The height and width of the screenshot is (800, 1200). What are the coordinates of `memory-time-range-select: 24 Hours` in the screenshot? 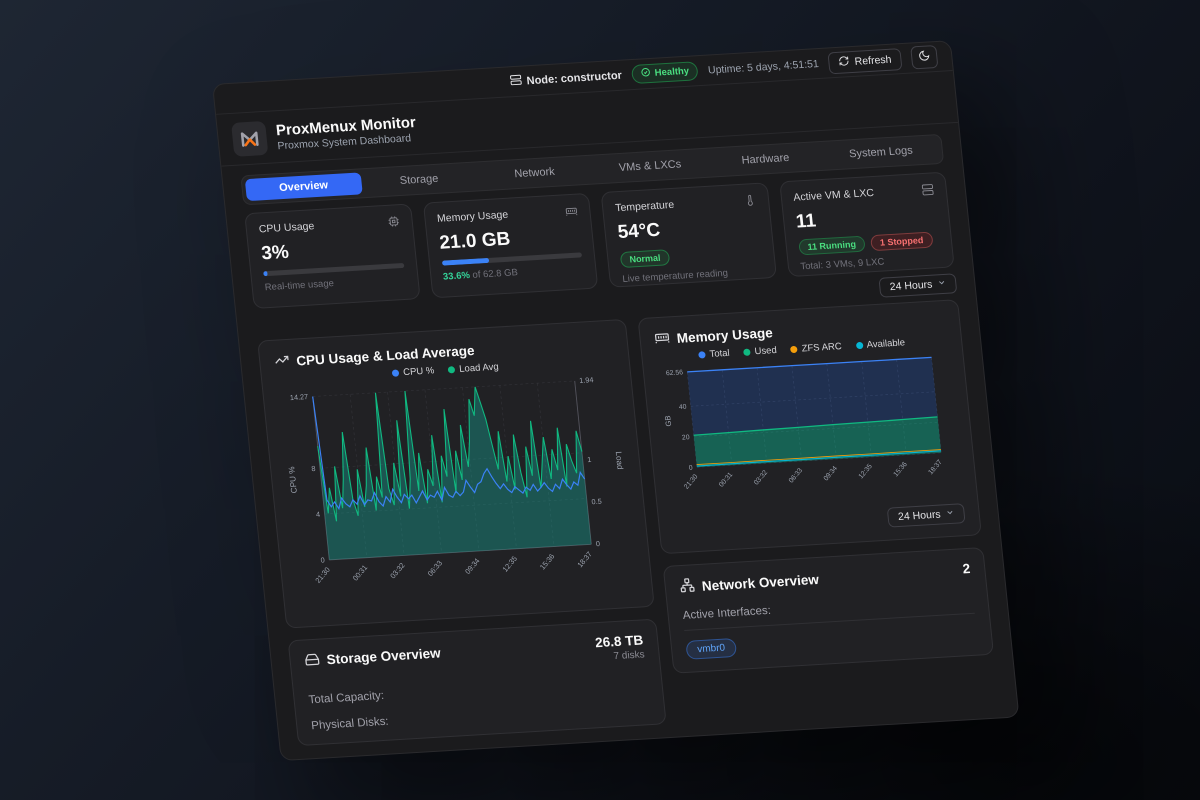 It's located at (926, 515).